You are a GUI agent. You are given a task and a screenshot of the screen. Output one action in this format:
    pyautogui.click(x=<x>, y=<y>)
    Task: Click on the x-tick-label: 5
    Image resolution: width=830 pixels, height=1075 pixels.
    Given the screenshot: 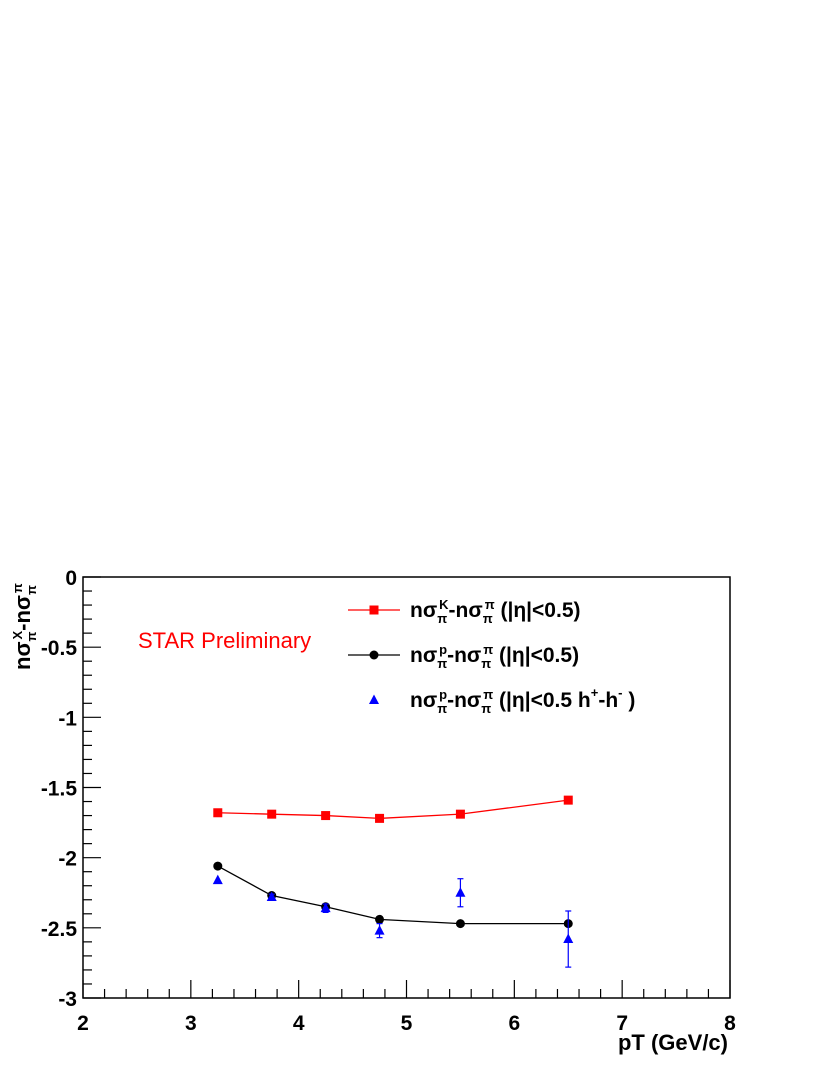 What is the action you would take?
    pyautogui.click(x=407, y=1023)
    